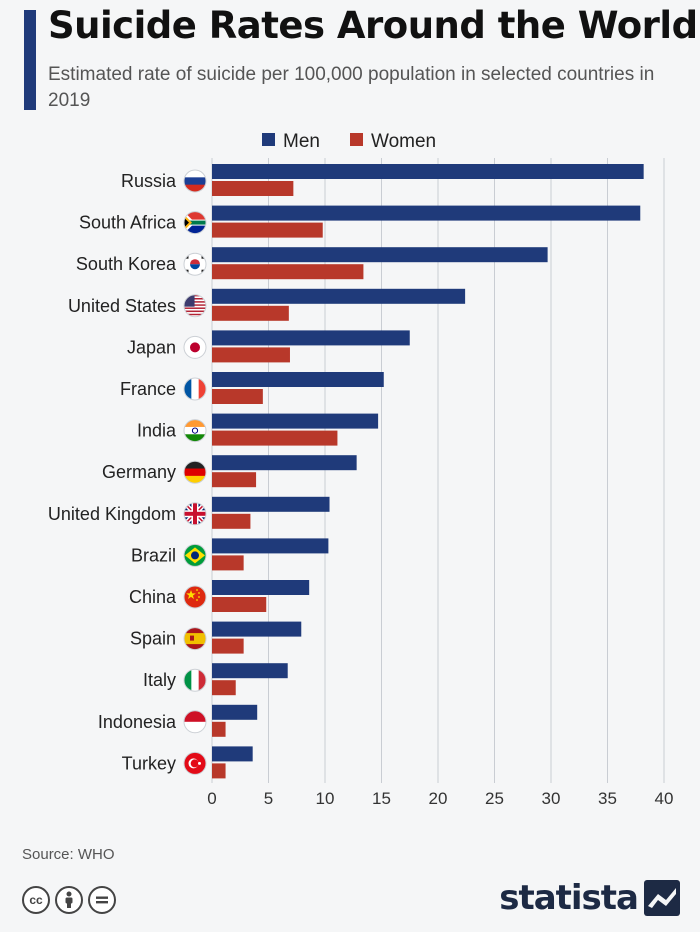 Image resolution: width=700 pixels, height=932 pixels. I want to click on united-kingdom-flag-icon, so click(195, 514).